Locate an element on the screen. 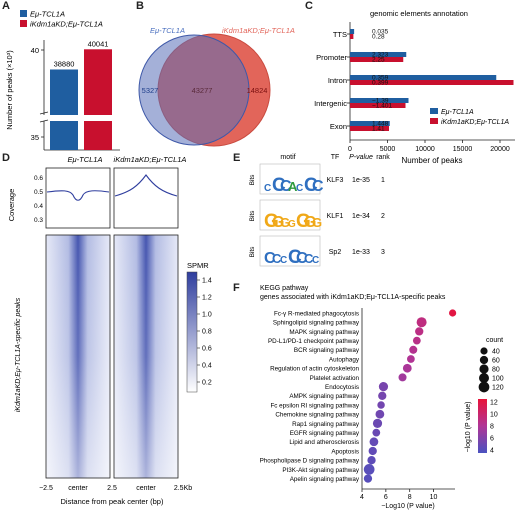 This screenshot has width=520, height=513. cov-tick-0.3: 0.3 is located at coordinates (38, 220).